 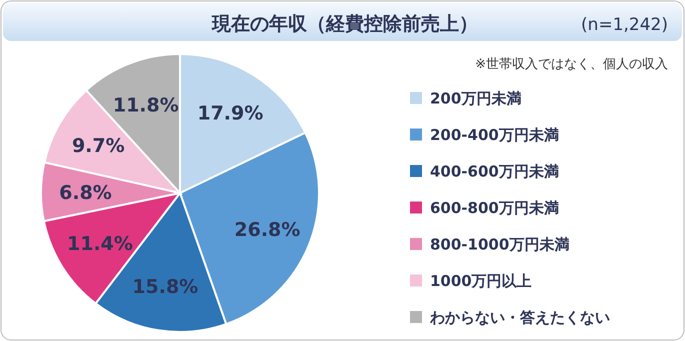 What do you see at coordinates (500, 244) in the screenshot?
I see `legend-label: 800-1000万円未満` at bounding box center [500, 244].